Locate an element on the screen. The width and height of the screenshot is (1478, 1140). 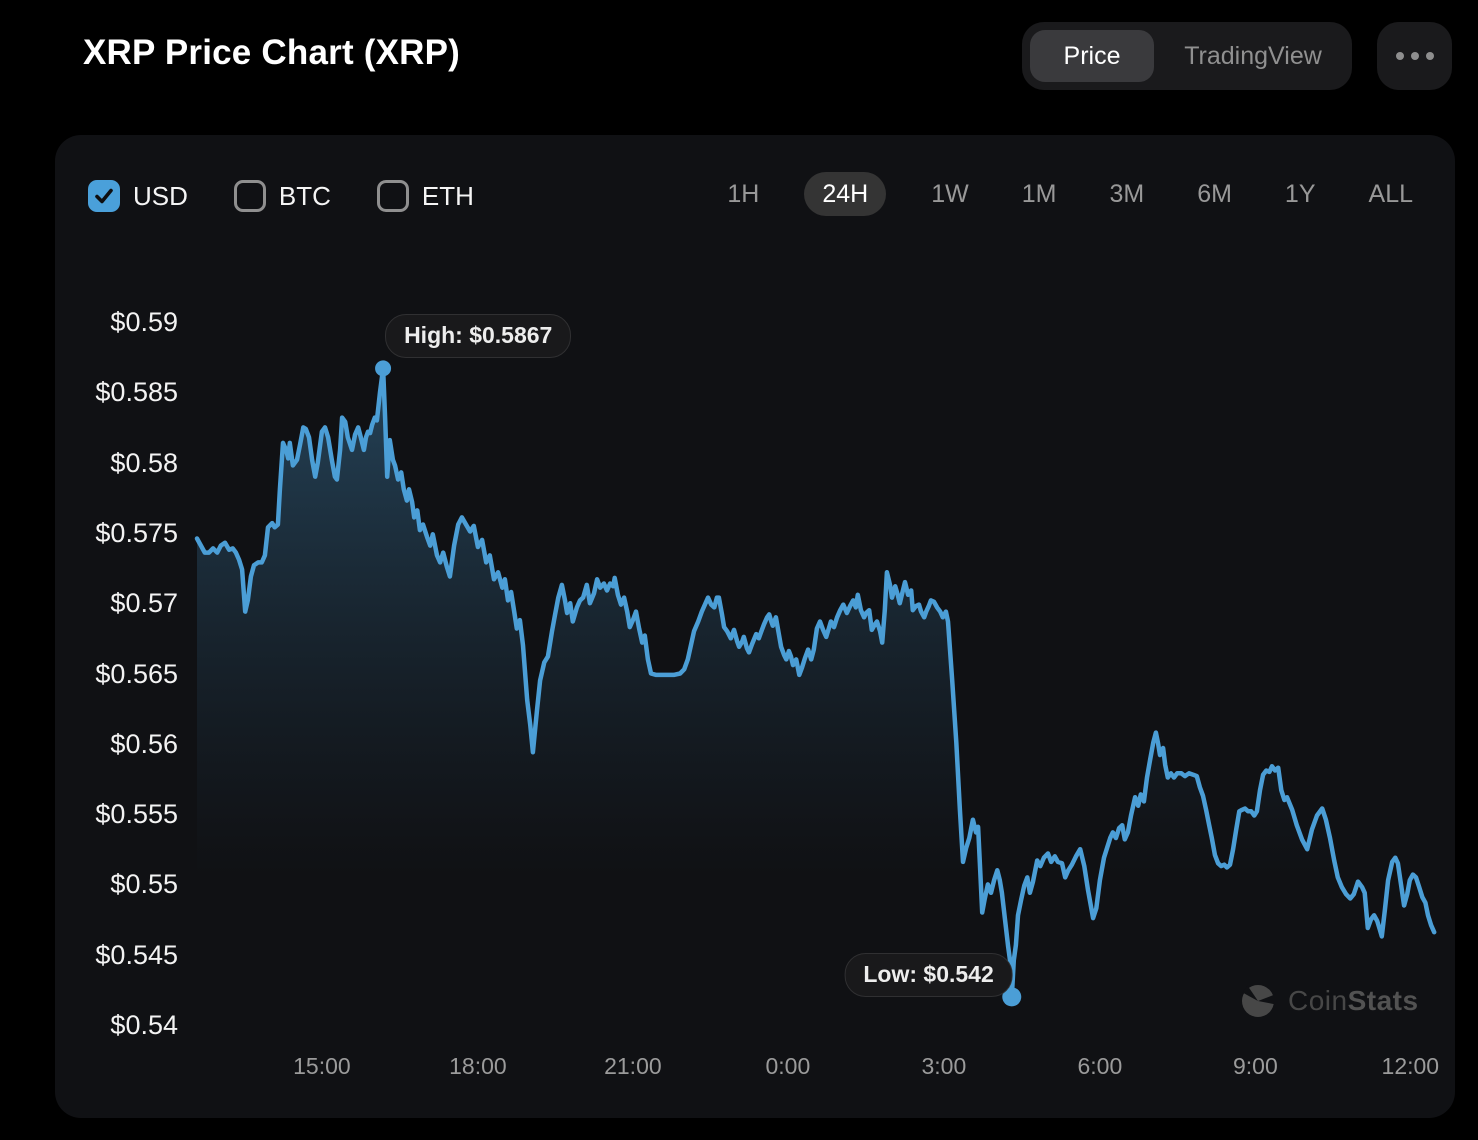
x-axis-label: 9:00 is located at coordinates (1255, 1066).